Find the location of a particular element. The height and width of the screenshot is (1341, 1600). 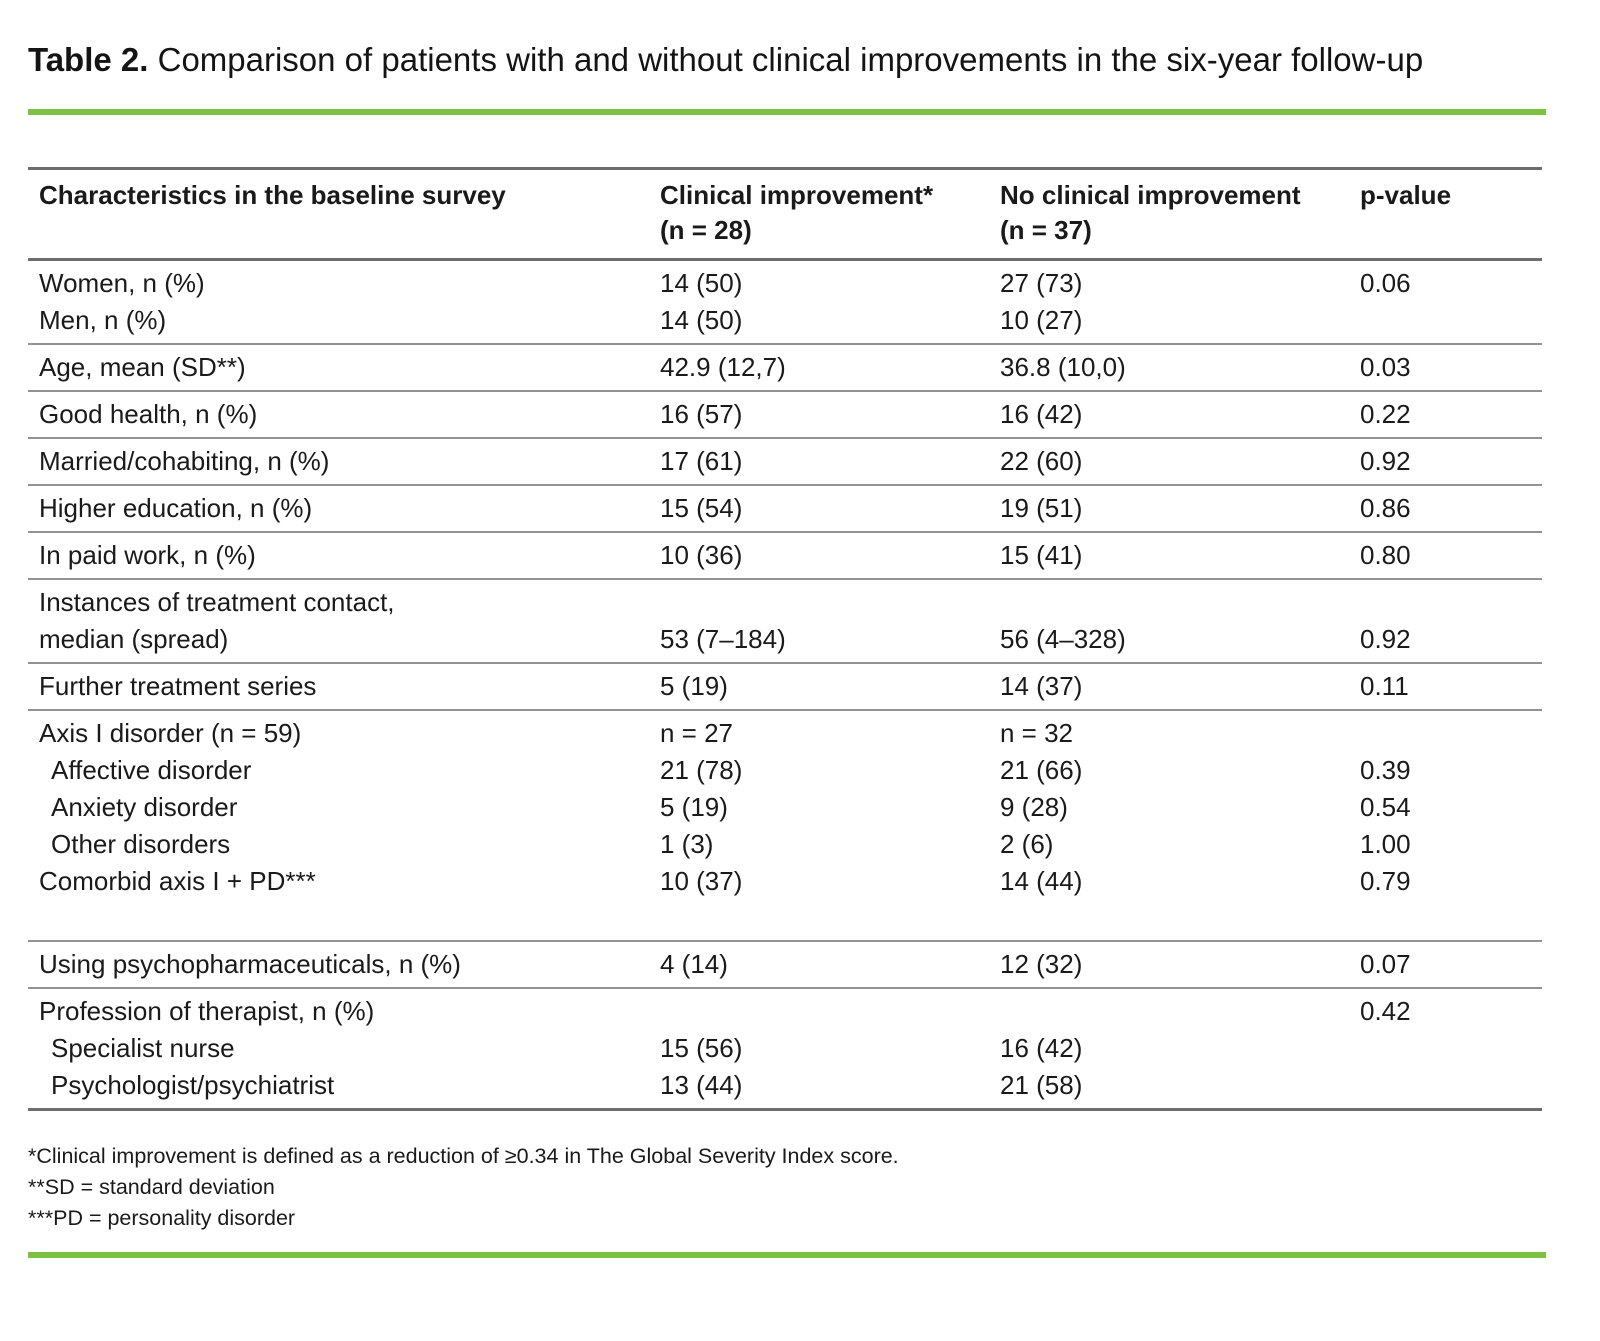

row-label: Comorbid axis I + PD*** is located at coordinates (177, 881).